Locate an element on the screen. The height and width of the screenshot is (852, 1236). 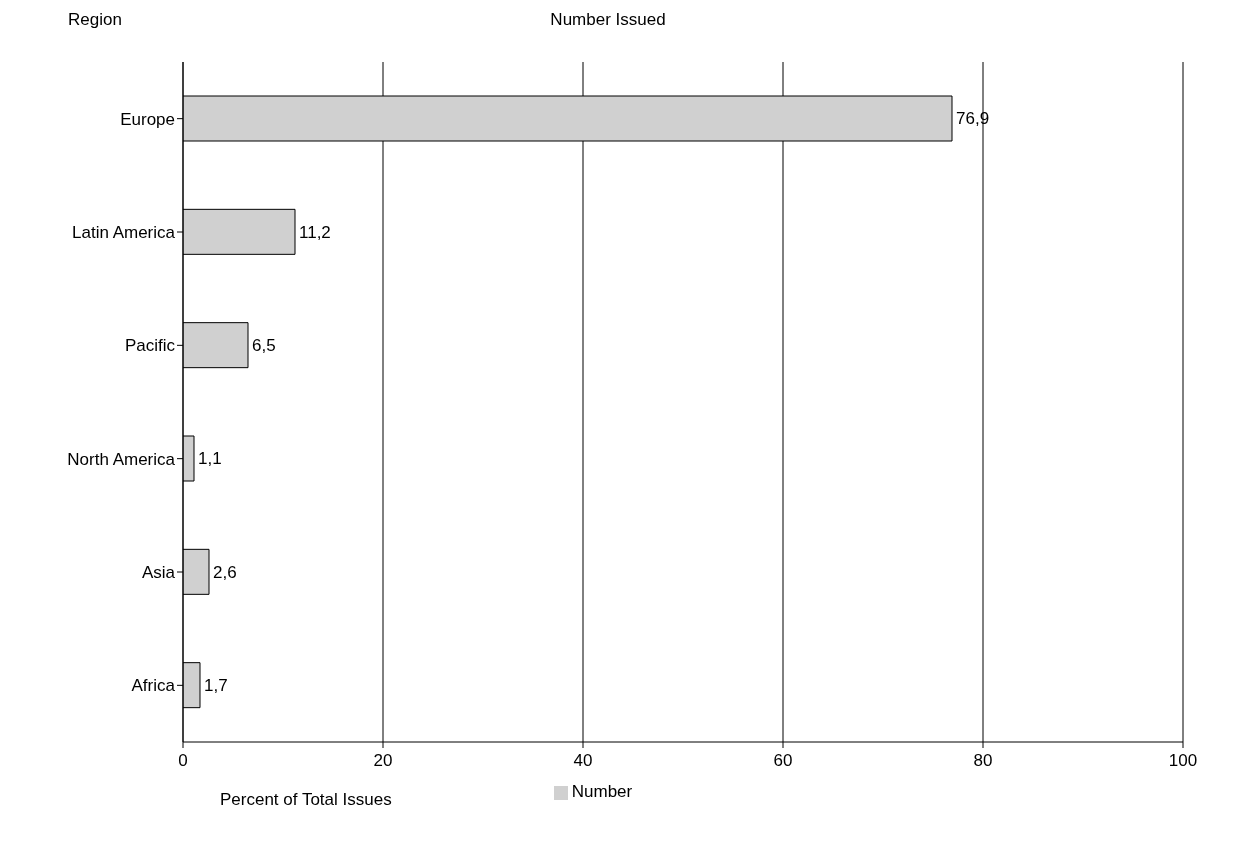
x-tick-label: 80 is located at coordinates (983, 761).